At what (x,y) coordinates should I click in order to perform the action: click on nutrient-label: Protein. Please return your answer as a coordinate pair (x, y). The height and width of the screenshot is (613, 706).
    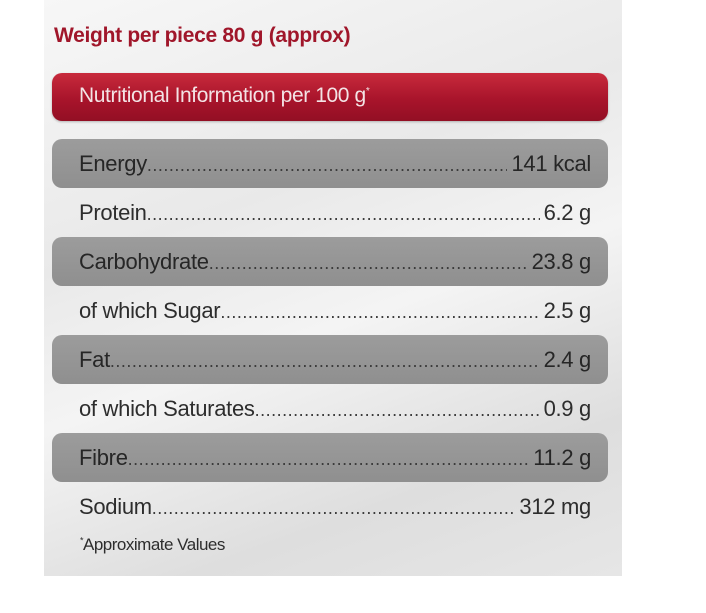
    Looking at the image, I should click on (113, 212).